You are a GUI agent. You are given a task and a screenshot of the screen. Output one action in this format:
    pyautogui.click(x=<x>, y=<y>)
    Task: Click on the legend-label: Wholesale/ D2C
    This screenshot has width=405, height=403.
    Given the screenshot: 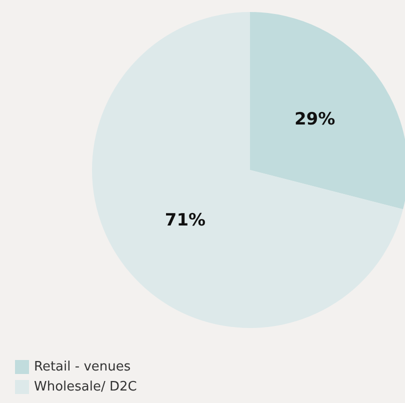 What is the action you would take?
    pyautogui.click(x=85, y=387)
    